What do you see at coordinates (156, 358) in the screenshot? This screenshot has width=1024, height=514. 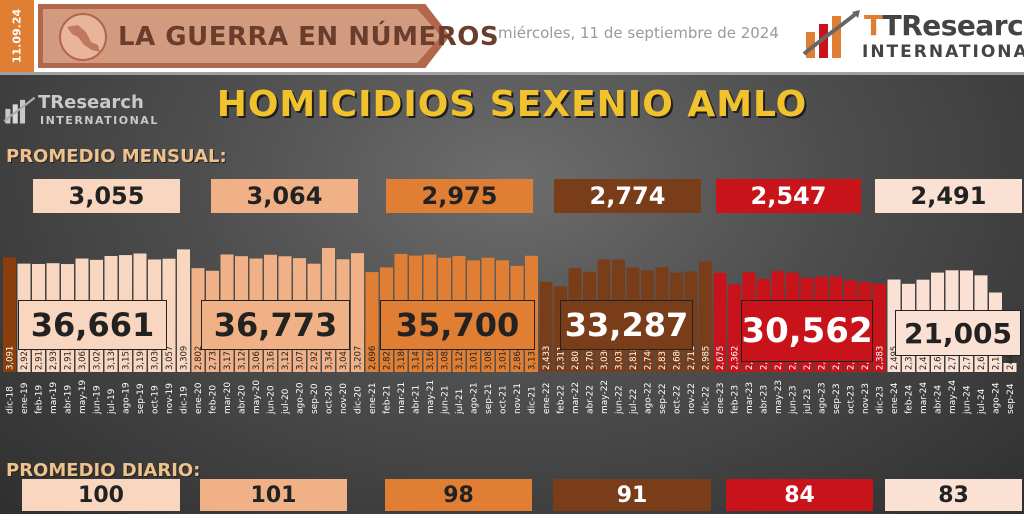 I see `value-label-oct-19: 3,036` at bounding box center [156, 358].